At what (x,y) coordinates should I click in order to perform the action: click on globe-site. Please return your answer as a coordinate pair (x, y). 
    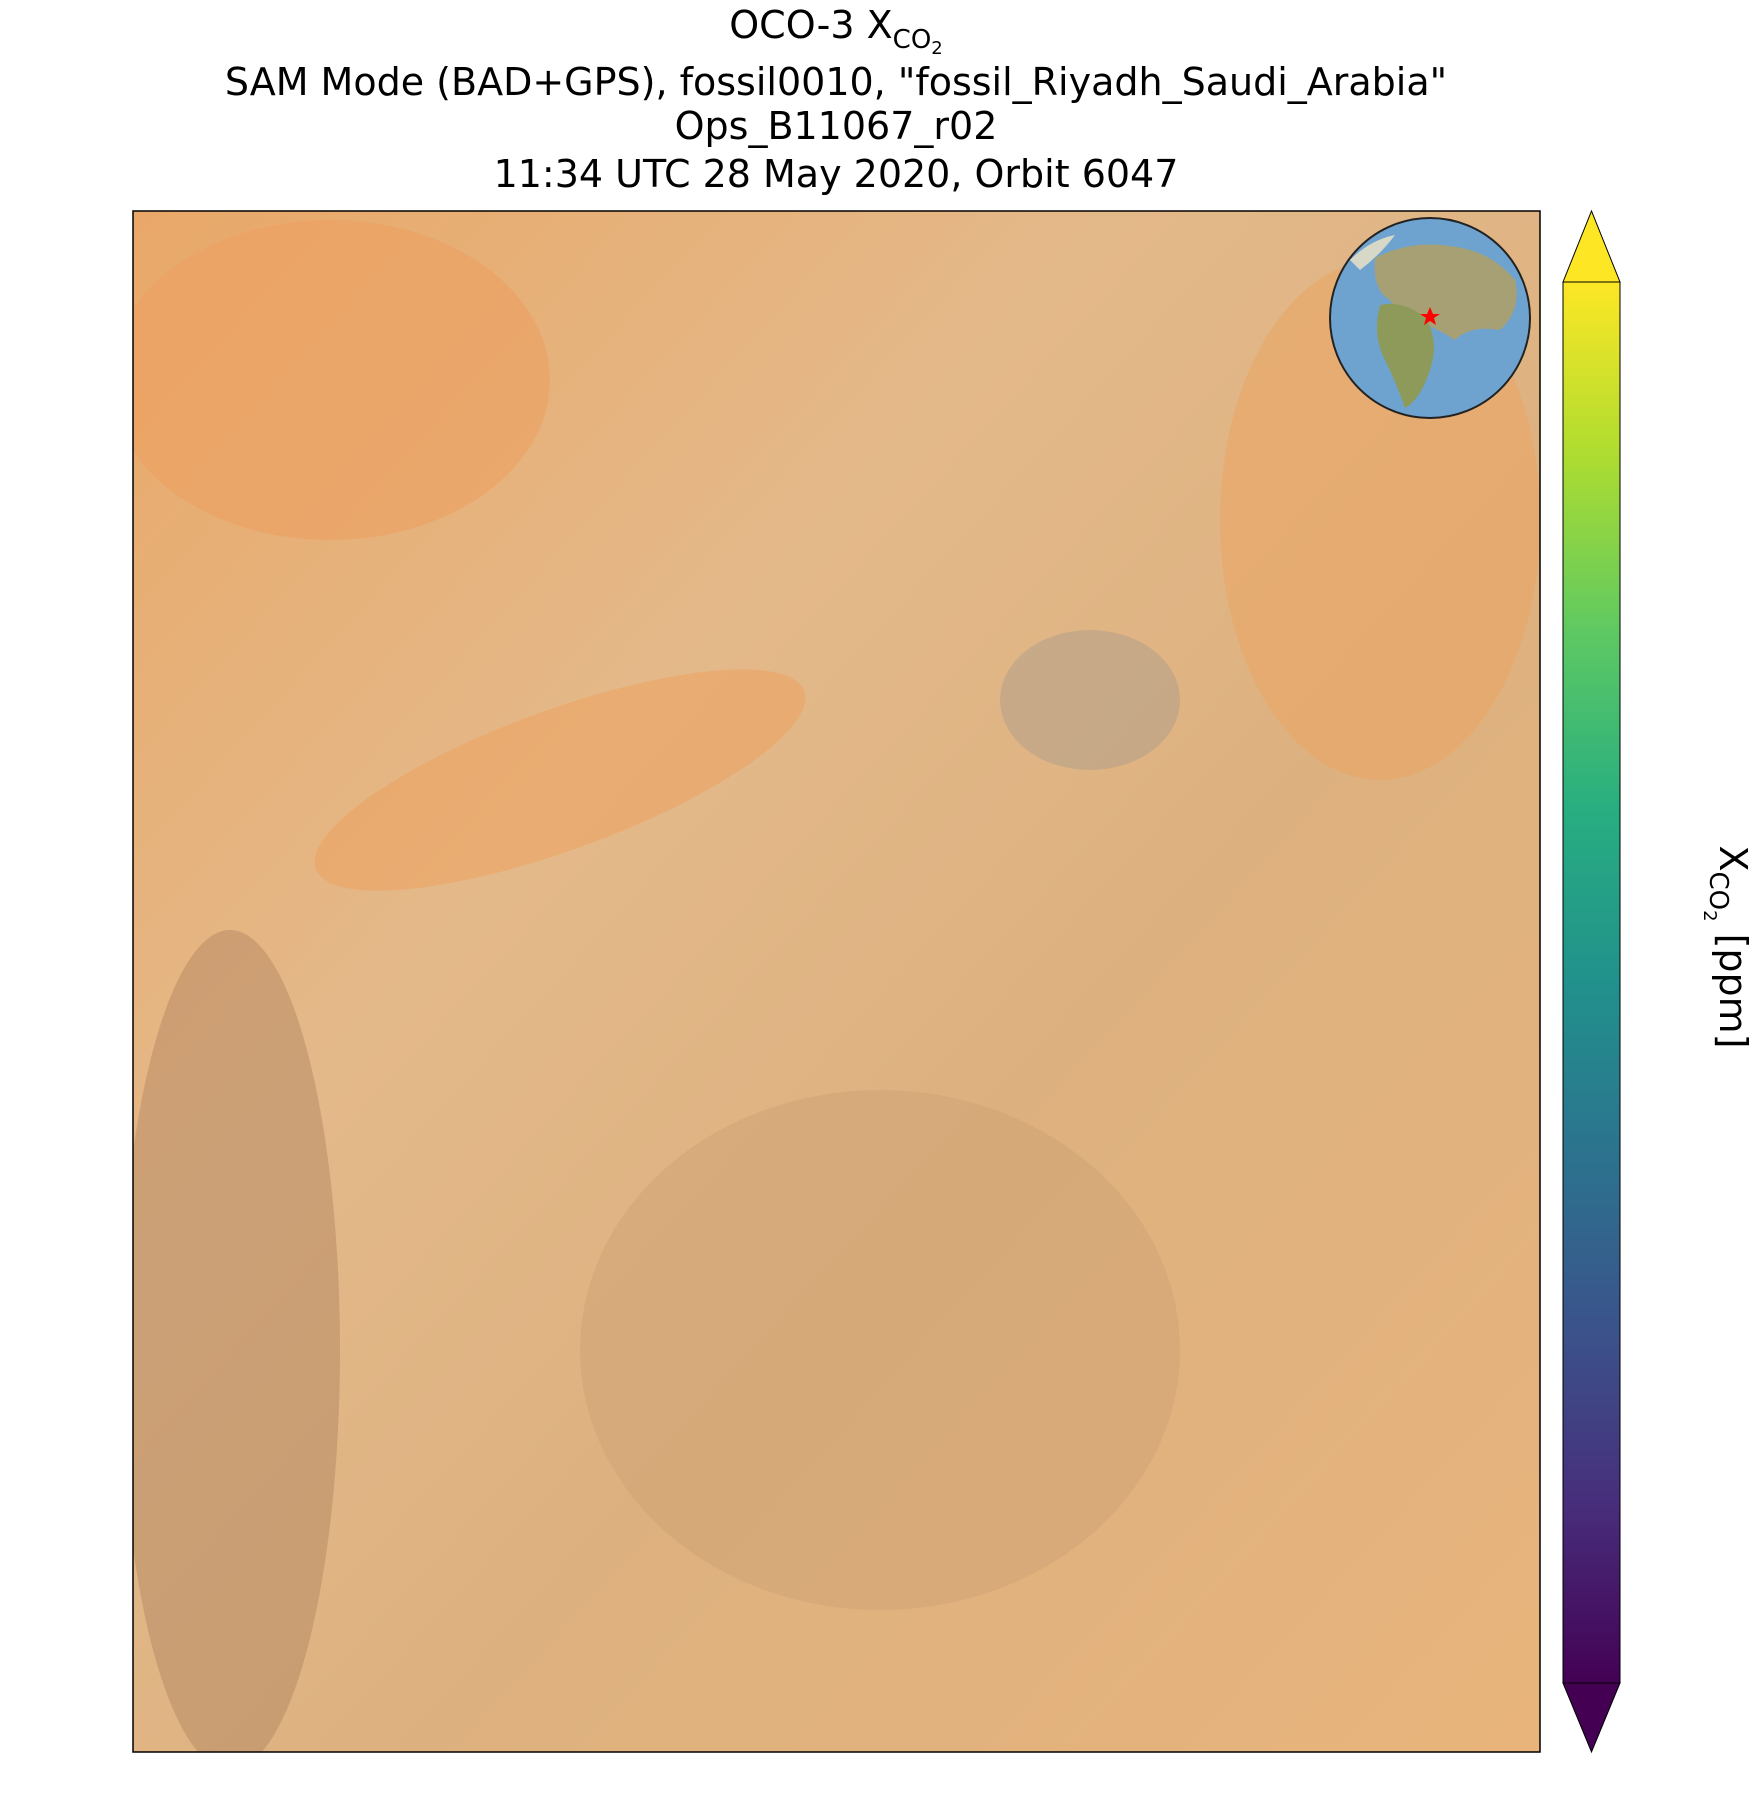
    Looking at the image, I should click on (1430, 316).